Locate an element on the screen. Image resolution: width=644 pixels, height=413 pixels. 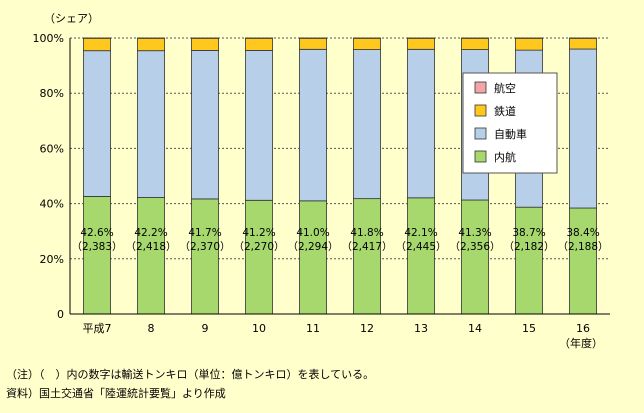
x-axis-ticks: 平成7 8 9 10 11 12 13 14 15 16 is located at coordinates (337, 328).